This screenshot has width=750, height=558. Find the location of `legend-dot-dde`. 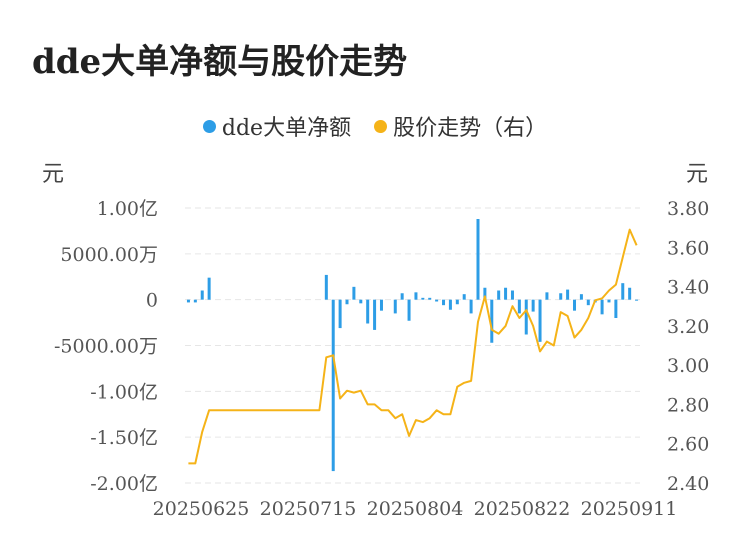

legend-dot-dde is located at coordinates (209, 126).